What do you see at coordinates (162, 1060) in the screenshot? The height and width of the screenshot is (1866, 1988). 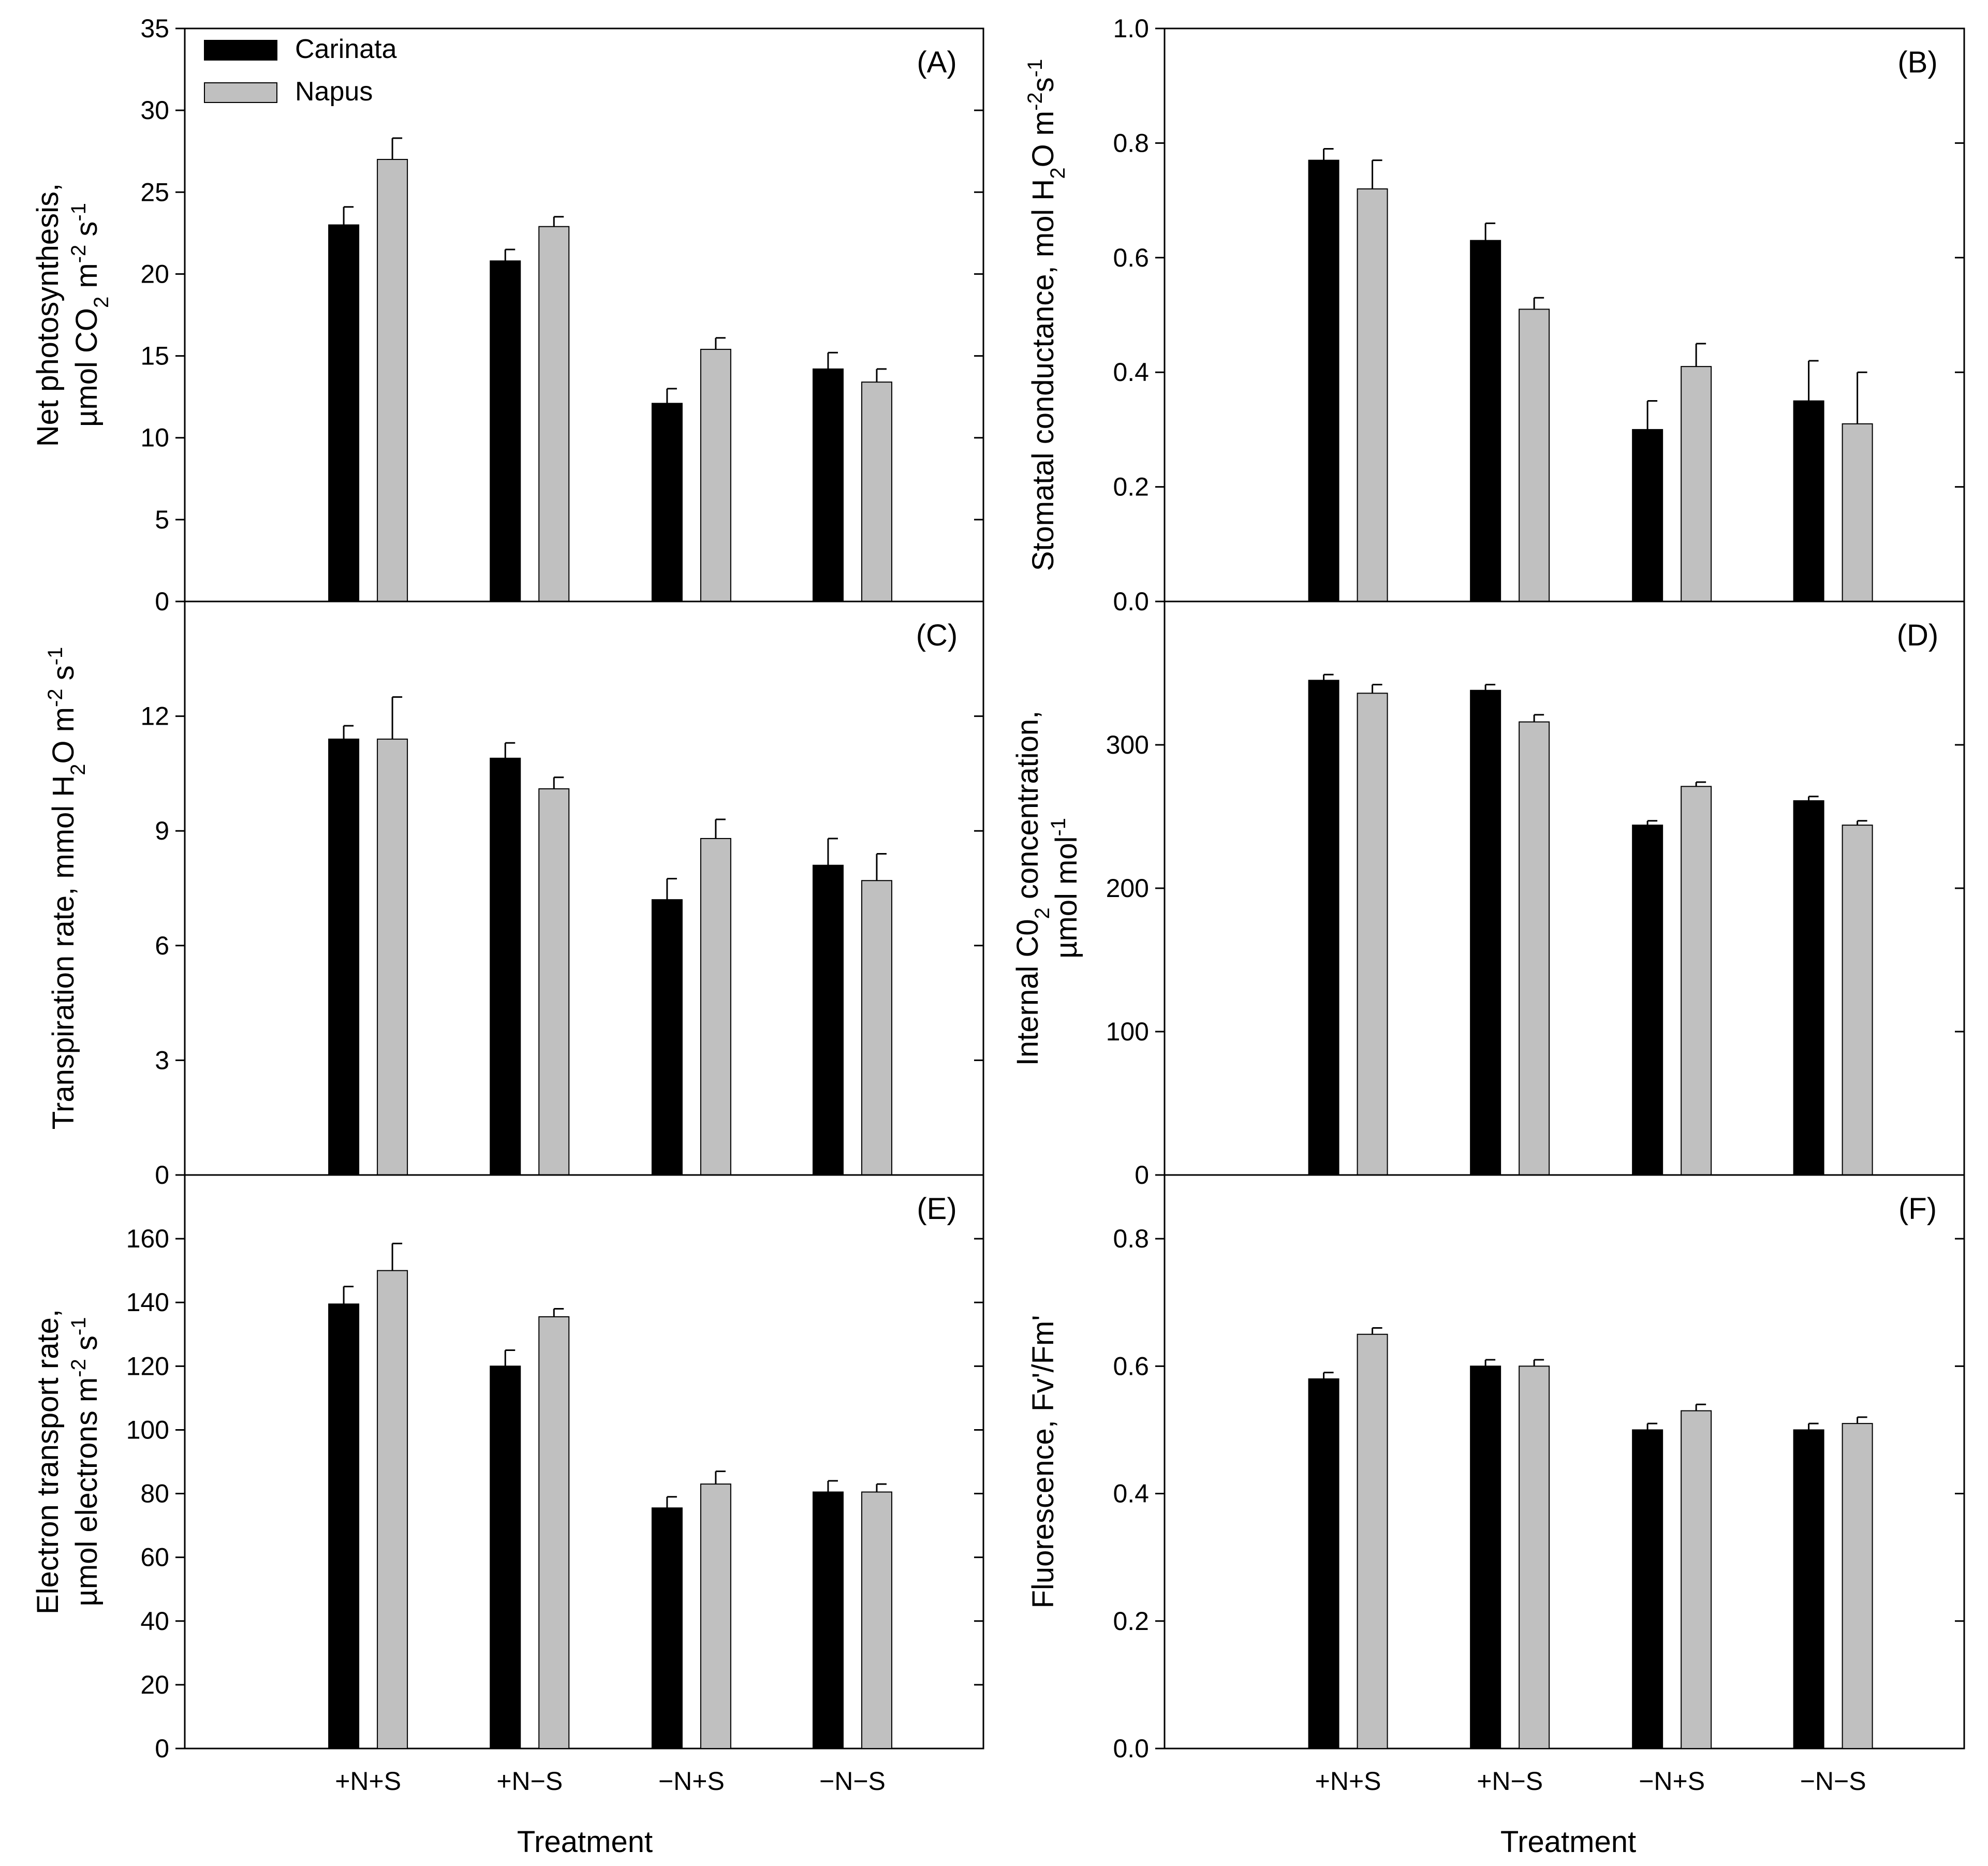 I see `y-tick-label: 3` at bounding box center [162, 1060].